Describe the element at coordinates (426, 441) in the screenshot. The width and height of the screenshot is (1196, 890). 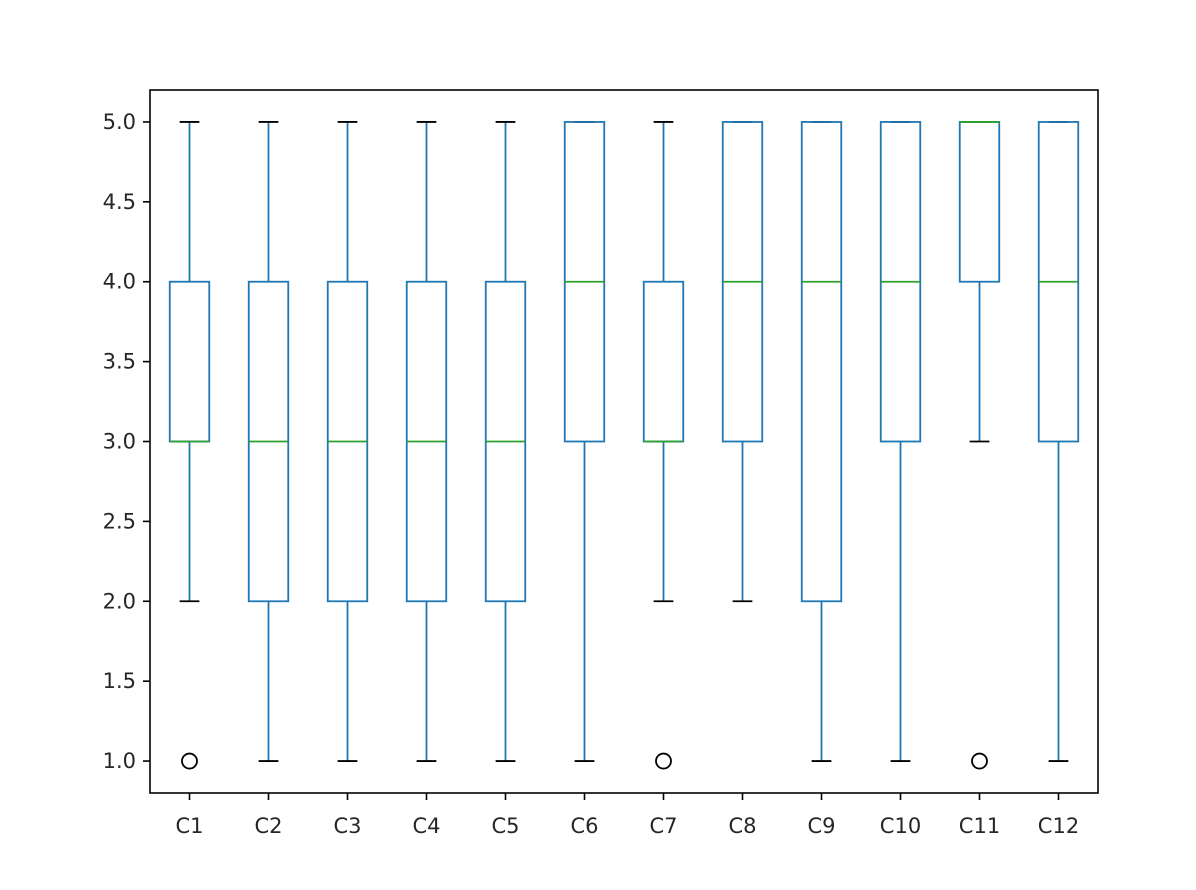
I see `box-group-c4` at that location.